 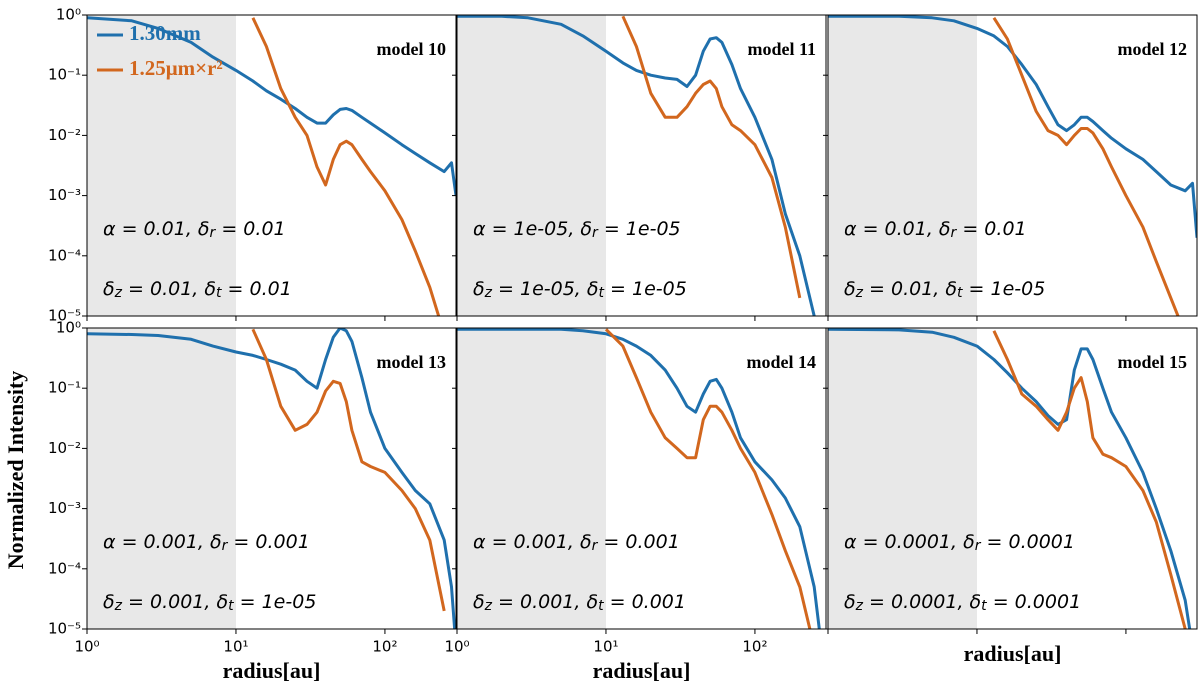 I want to click on annotation: δz = 0.001, δt = 1e-05, so click(x=209, y=603).